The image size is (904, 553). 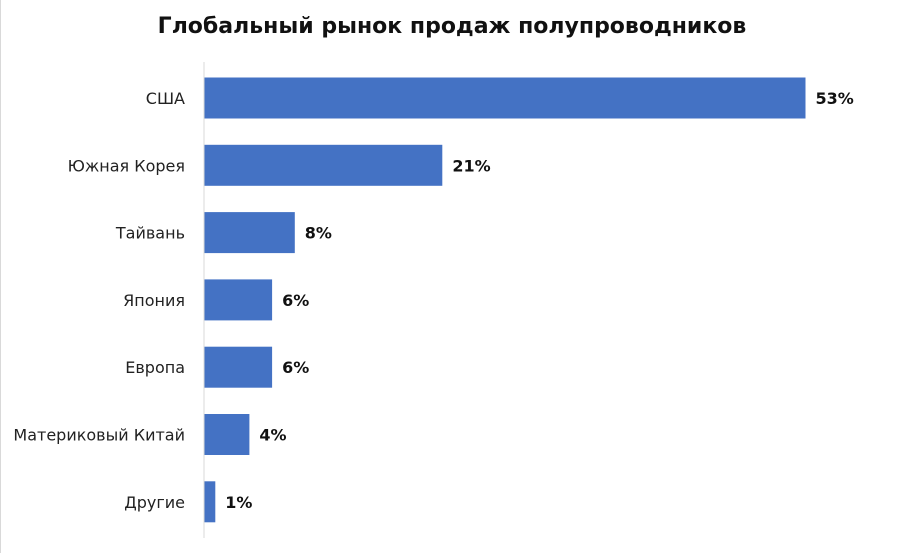 What do you see at coordinates (471, 165) in the screenshot?
I see `value-label: 21%` at bounding box center [471, 165].